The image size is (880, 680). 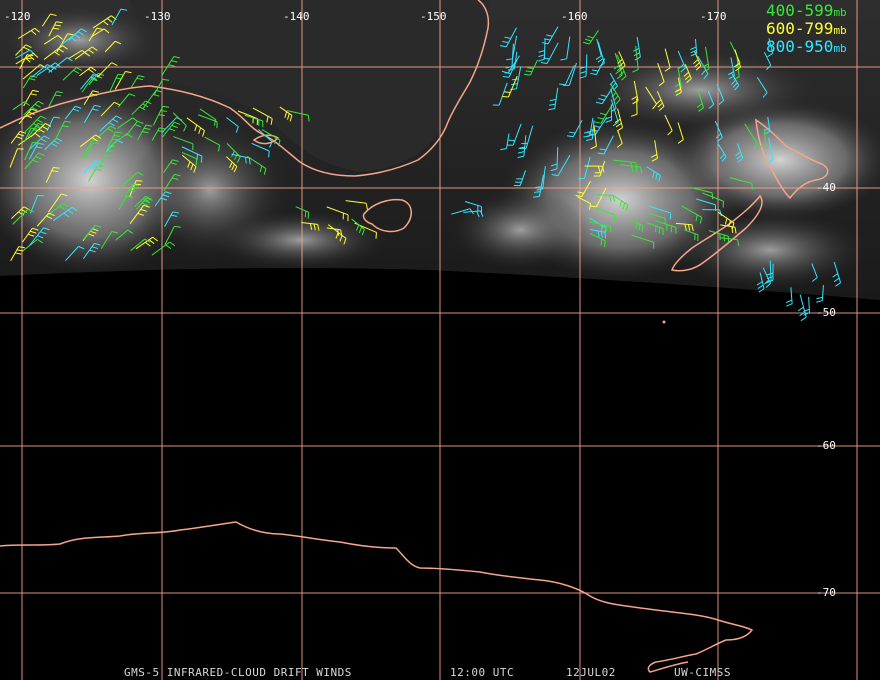 I want to click on lat-label: -40, so click(x=826, y=187).